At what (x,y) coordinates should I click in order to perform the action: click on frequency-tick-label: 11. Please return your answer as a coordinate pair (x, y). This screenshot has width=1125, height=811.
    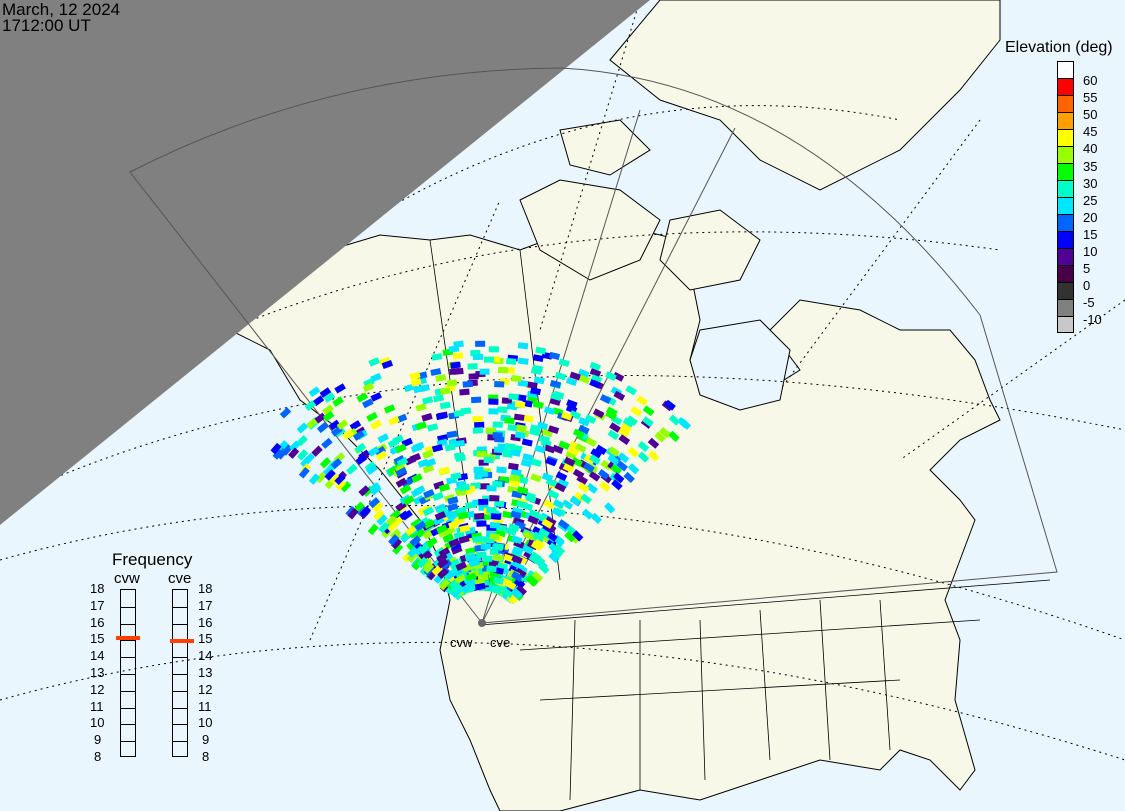
    Looking at the image, I should click on (205, 706).